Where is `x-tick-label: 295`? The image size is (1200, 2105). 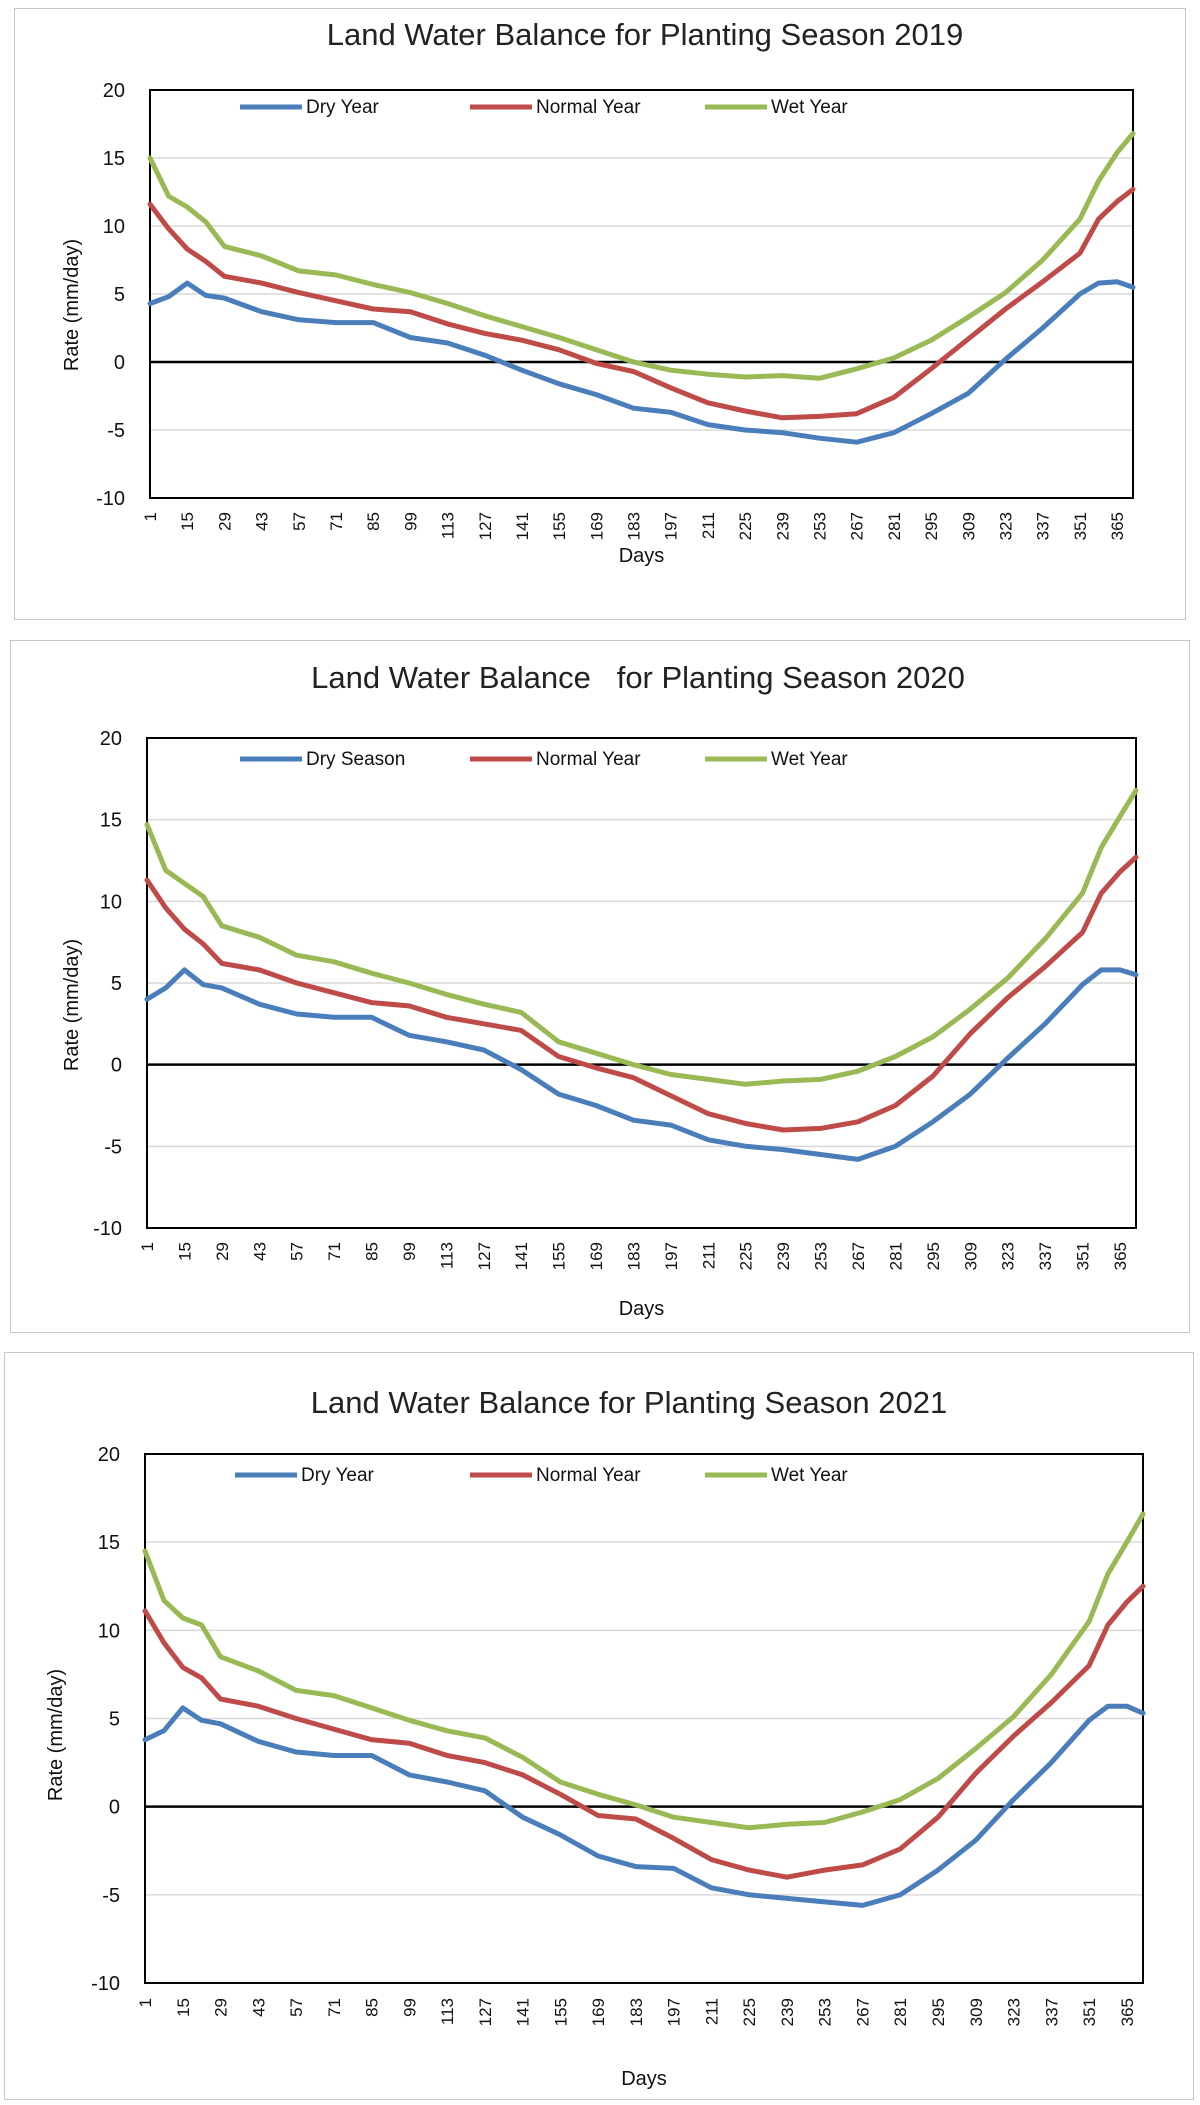 x-tick-label: 295 is located at coordinates (933, 1256).